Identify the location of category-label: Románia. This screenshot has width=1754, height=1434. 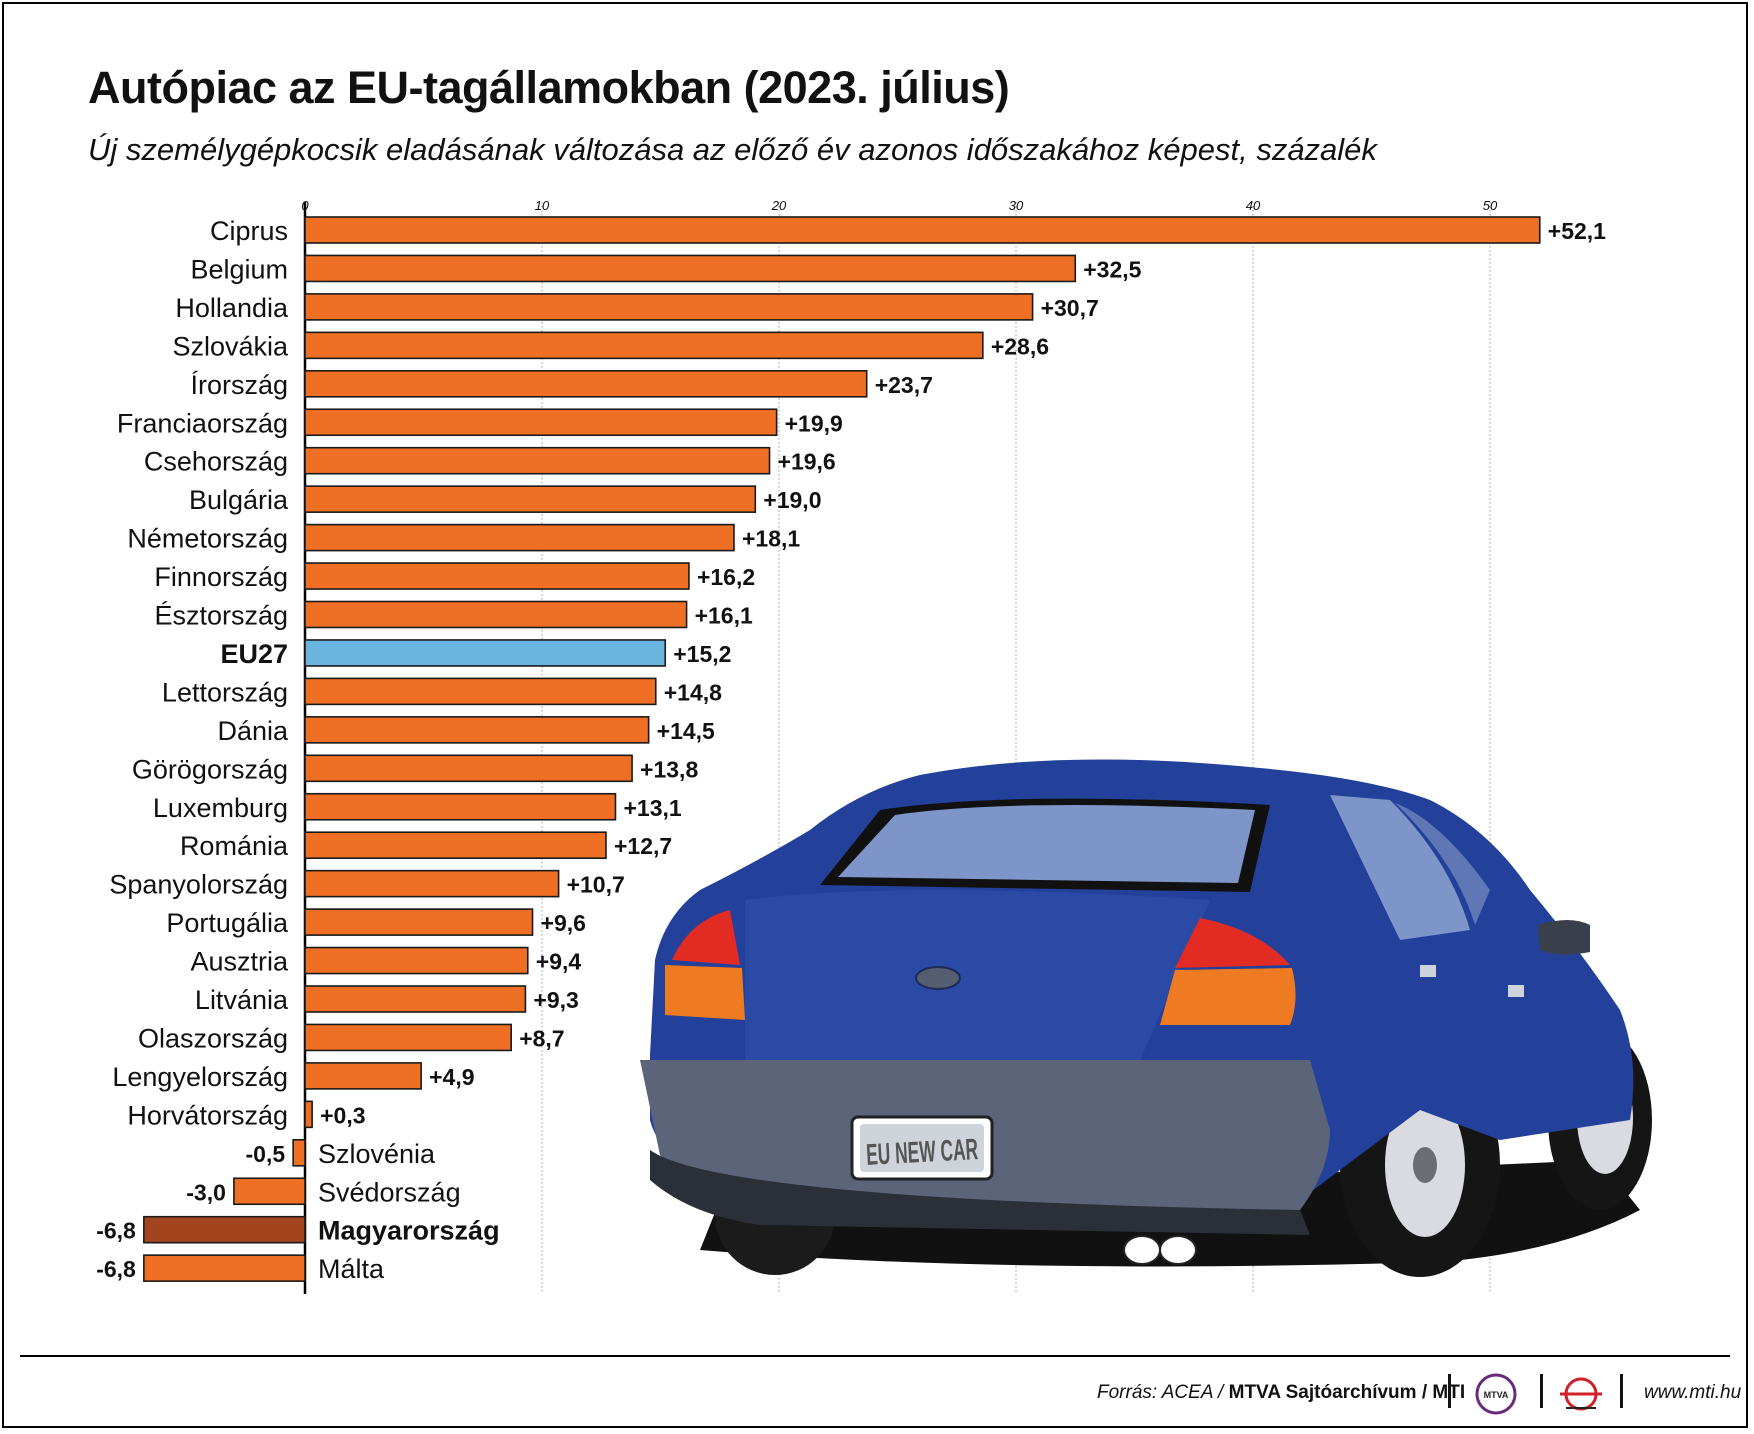
(234, 846).